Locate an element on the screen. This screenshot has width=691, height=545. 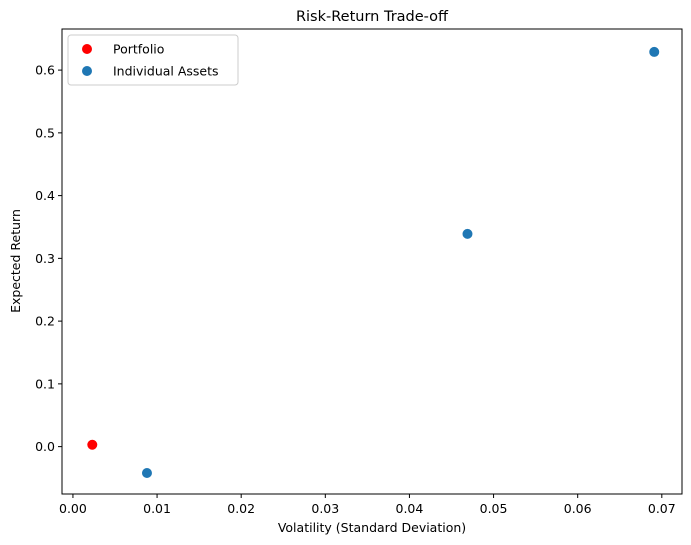
chart-title: Risk-Return Trade-off is located at coordinates (372, 17).